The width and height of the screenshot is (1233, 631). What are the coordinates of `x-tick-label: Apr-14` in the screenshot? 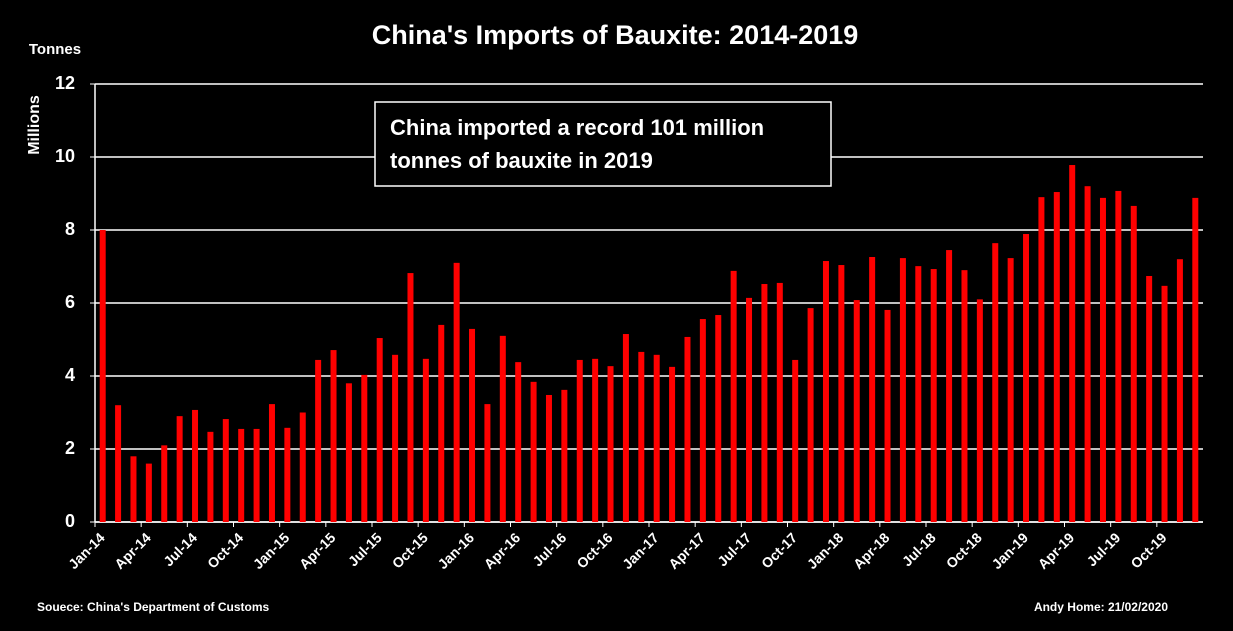 It's located at (132, 550).